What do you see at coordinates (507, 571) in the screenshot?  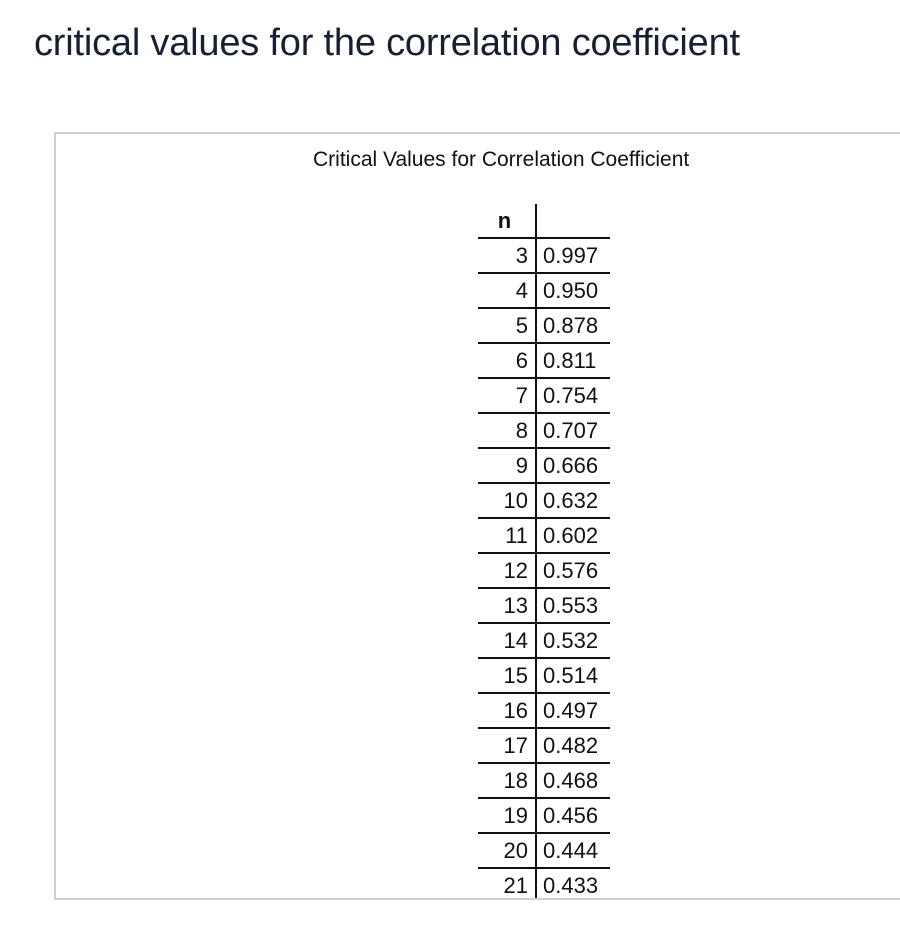 I see `sample-size-cell: 12` at bounding box center [507, 571].